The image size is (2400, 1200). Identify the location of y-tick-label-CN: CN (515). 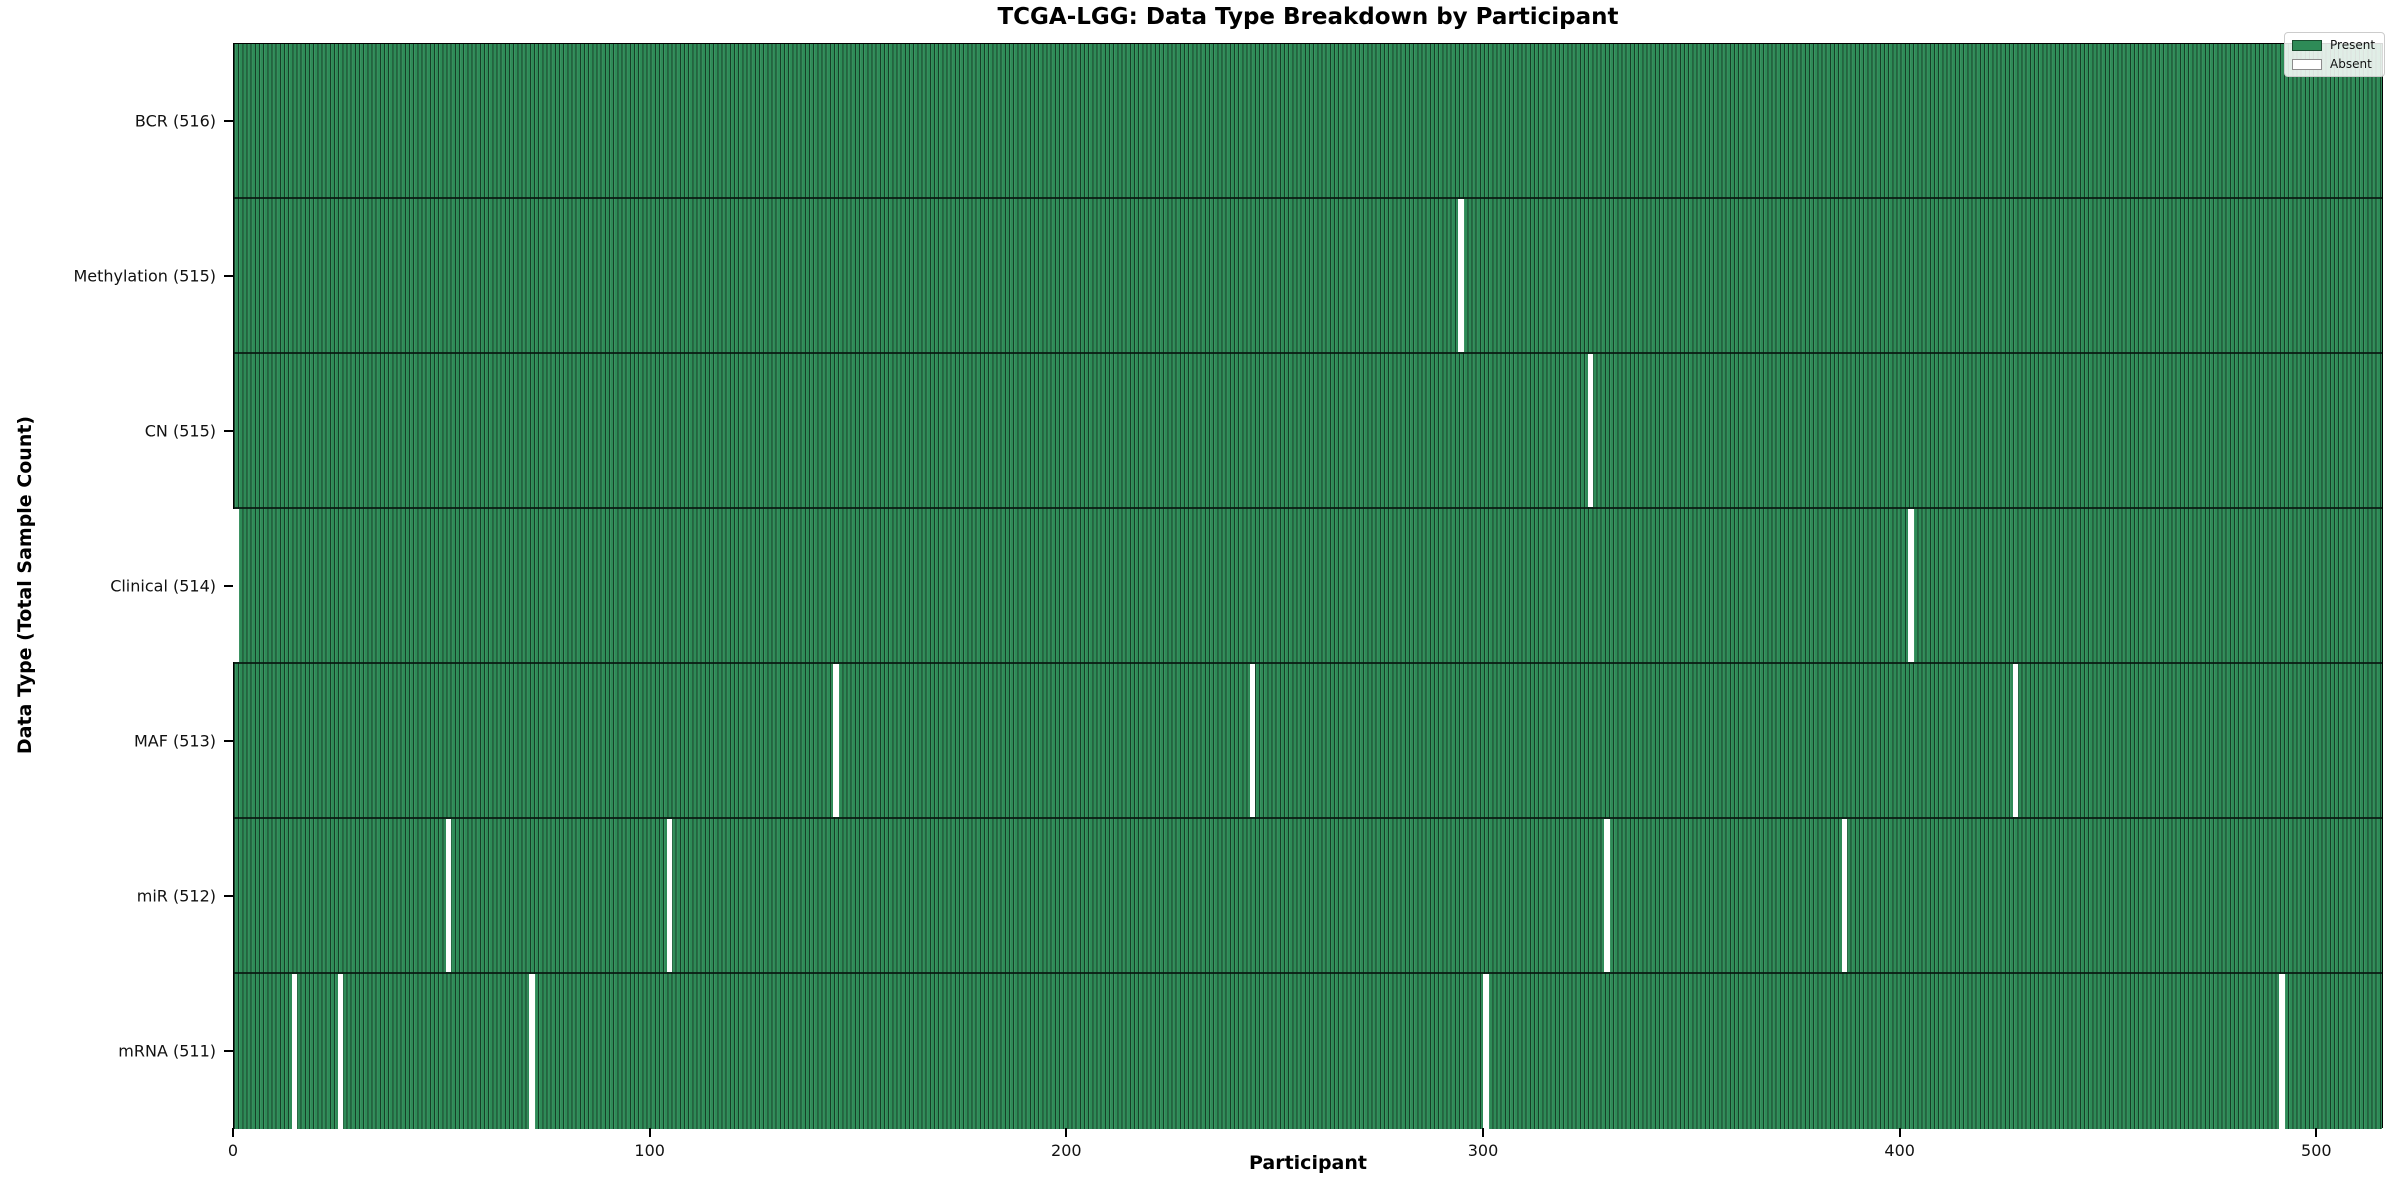
(180, 430).